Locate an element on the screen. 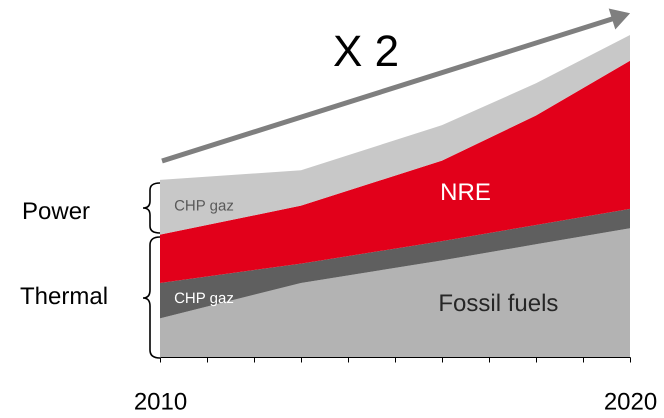 The height and width of the screenshot is (418, 664). x-tick-label: 2020 is located at coordinates (631, 402).